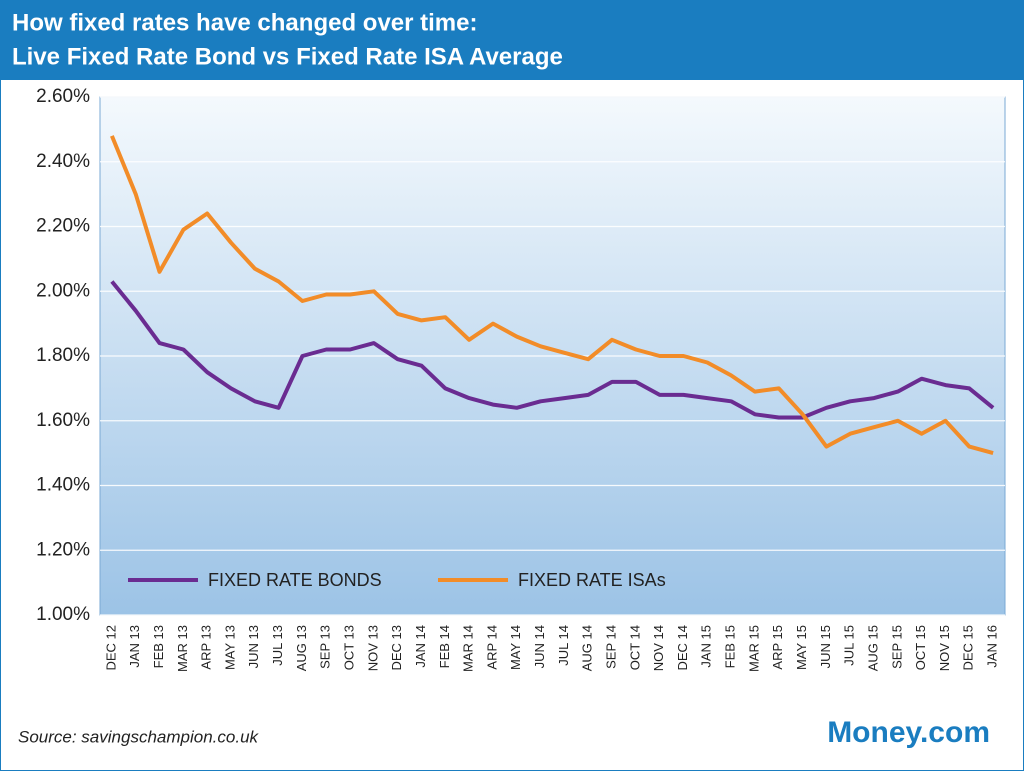 The height and width of the screenshot is (771, 1024). I want to click on x-tick-label: MAY 15, so click(801, 647).